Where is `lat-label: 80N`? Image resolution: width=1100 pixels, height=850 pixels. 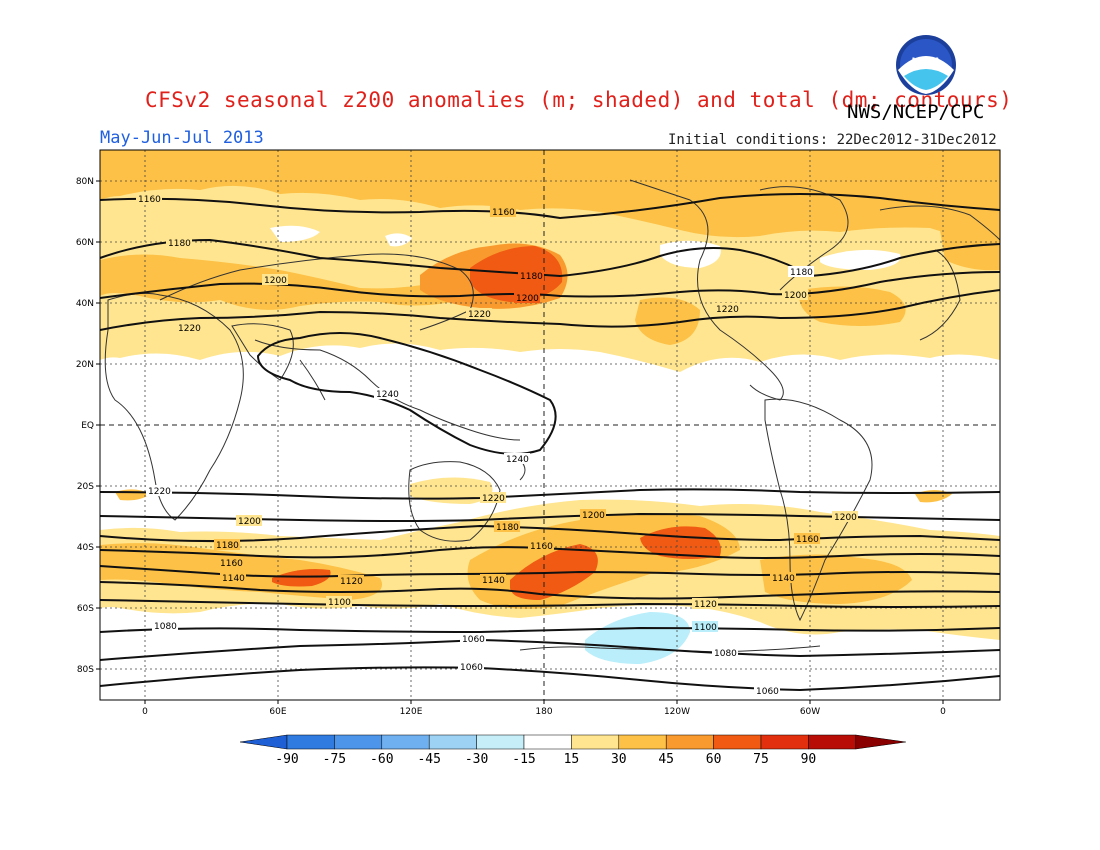 lat-label: 80N is located at coordinates (85, 182).